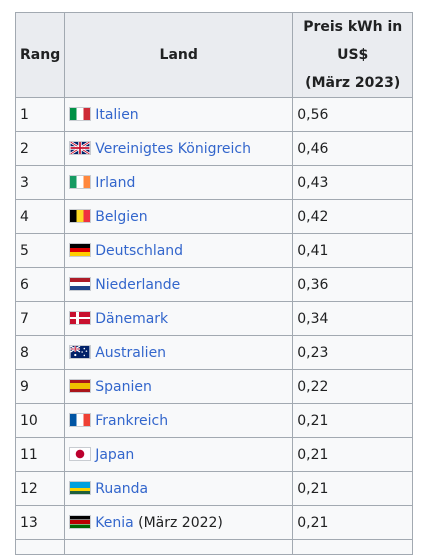 The width and height of the screenshot is (441, 555). I want to click on table-row: 9 Spanien 0,22, so click(214, 386).